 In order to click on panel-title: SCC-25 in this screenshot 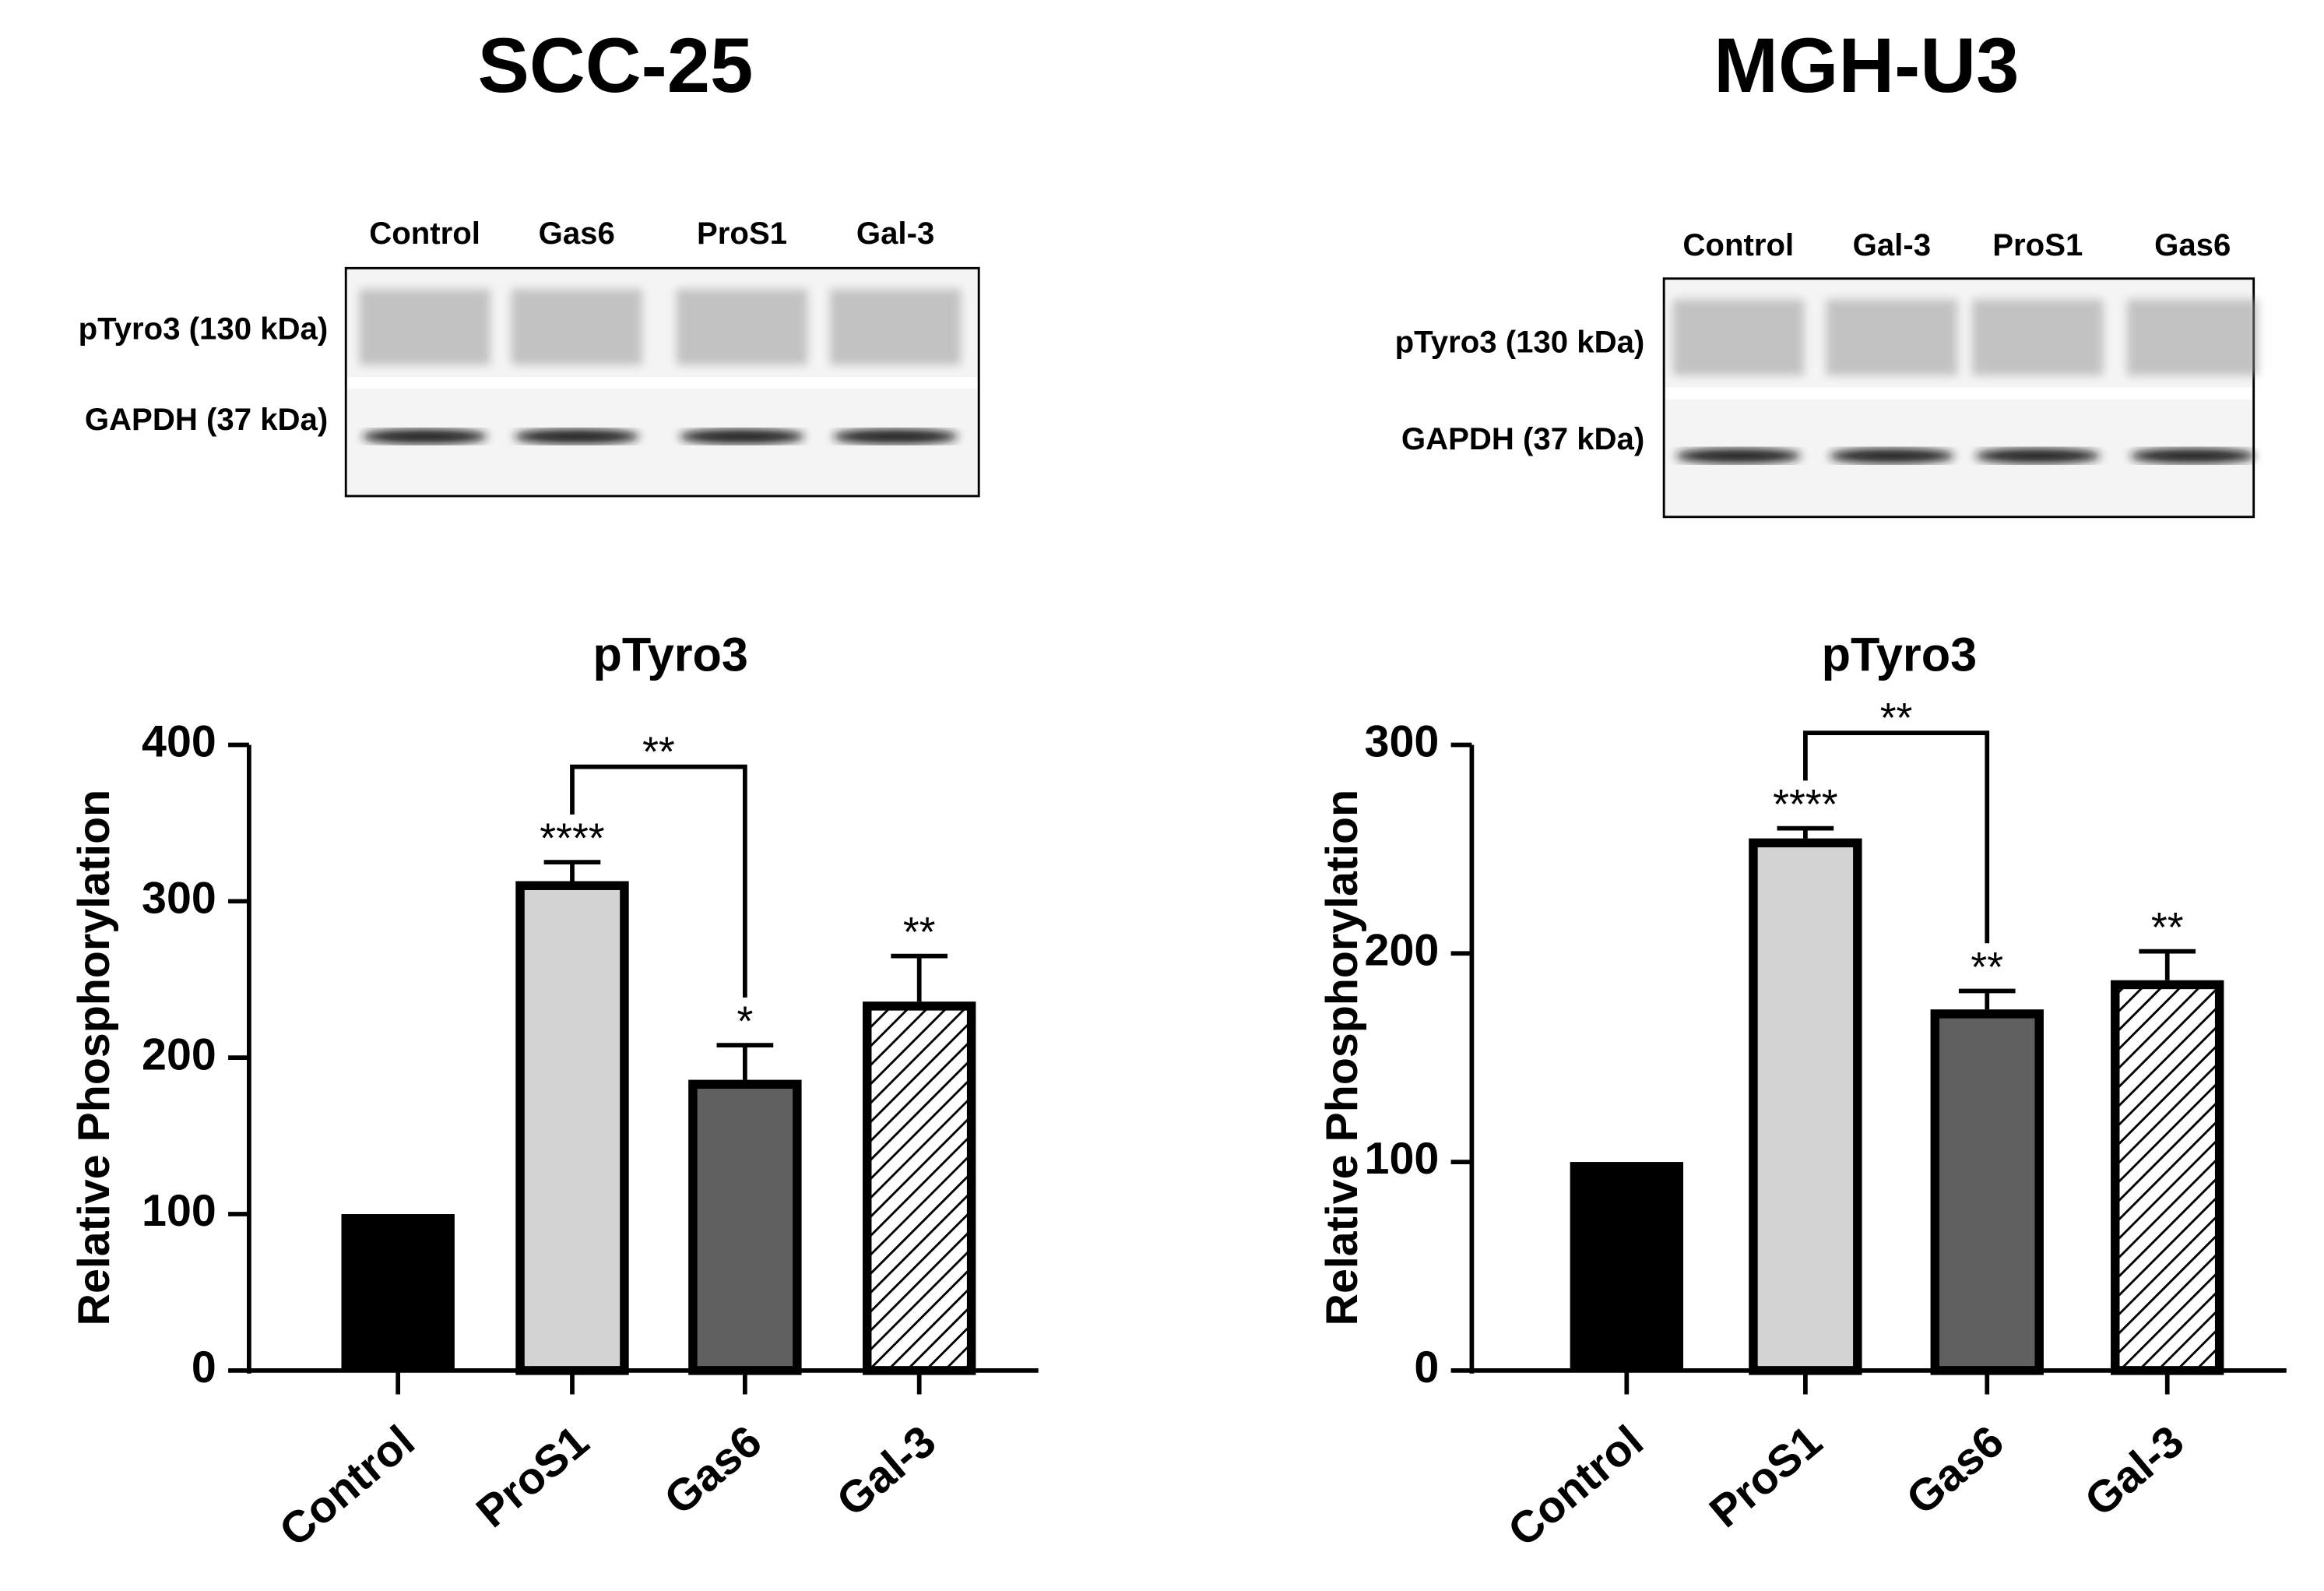, I will do `click(616, 66)`.